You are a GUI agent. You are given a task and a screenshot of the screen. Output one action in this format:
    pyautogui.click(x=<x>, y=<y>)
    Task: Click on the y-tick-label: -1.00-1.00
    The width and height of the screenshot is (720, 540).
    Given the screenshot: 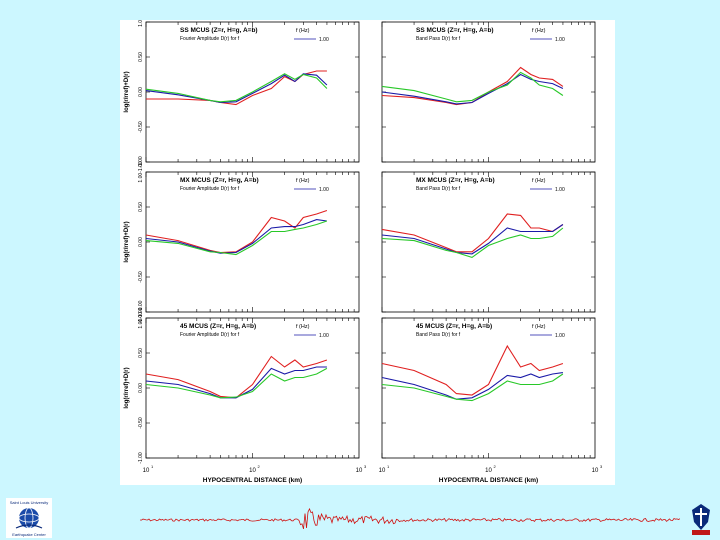 What is the action you would take?
    pyautogui.click(x=141, y=311)
    